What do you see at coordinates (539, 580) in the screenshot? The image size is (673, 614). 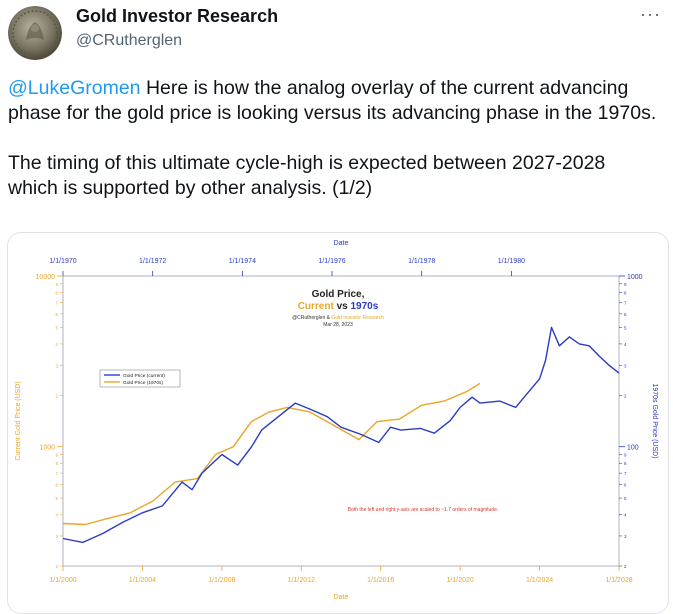 I see `bottom-axis-tick-label: 1/1/2024` at bounding box center [539, 580].